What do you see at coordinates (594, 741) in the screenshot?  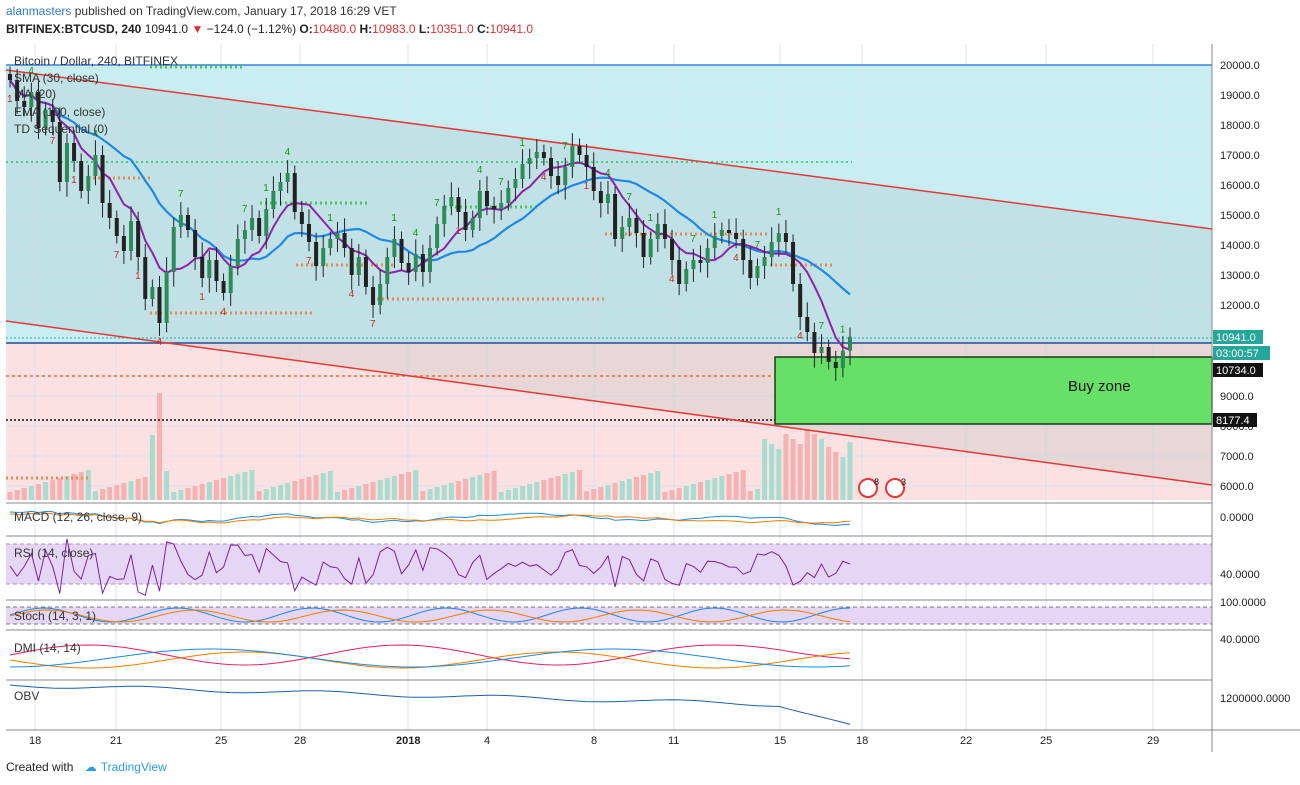 I see `time-axis: 18 21 25 28 2018 4 8 11 15 18 22 25 29` at bounding box center [594, 741].